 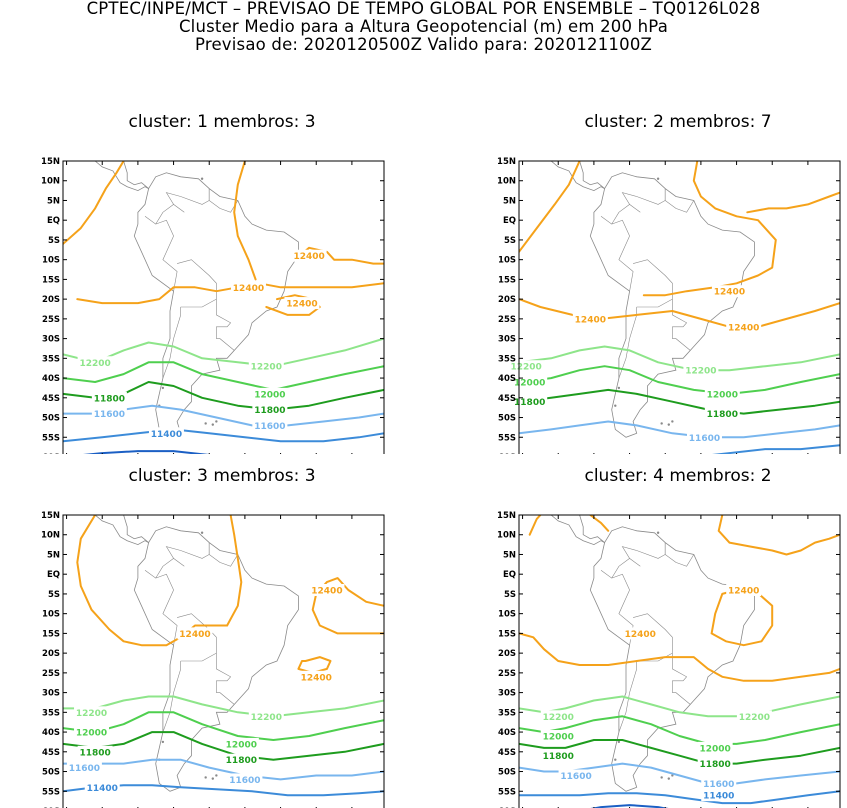 What do you see at coordinates (222, 476) in the screenshot?
I see `panel-title: cluster: 3 membros: 3` at bounding box center [222, 476].